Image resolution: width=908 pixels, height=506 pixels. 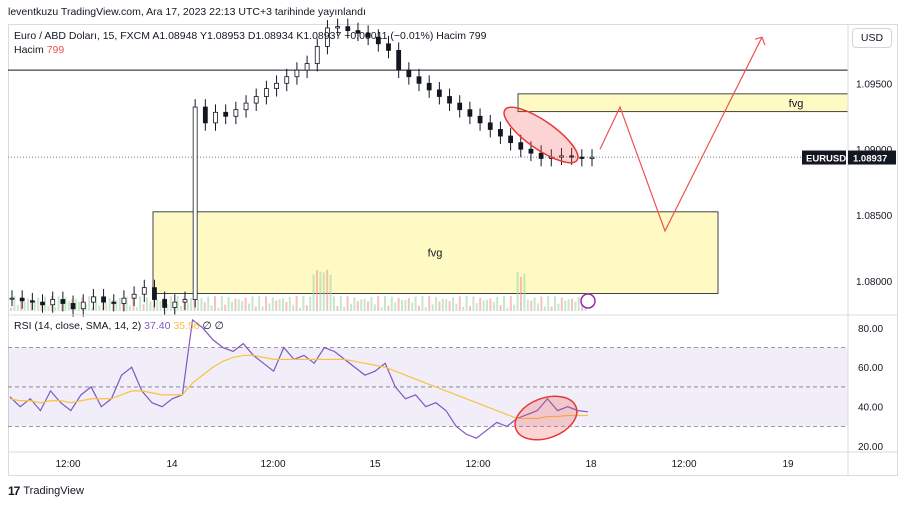 What do you see at coordinates (541, 135) in the screenshot?
I see `highlight-ellipse-price` at bounding box center [541, 135].